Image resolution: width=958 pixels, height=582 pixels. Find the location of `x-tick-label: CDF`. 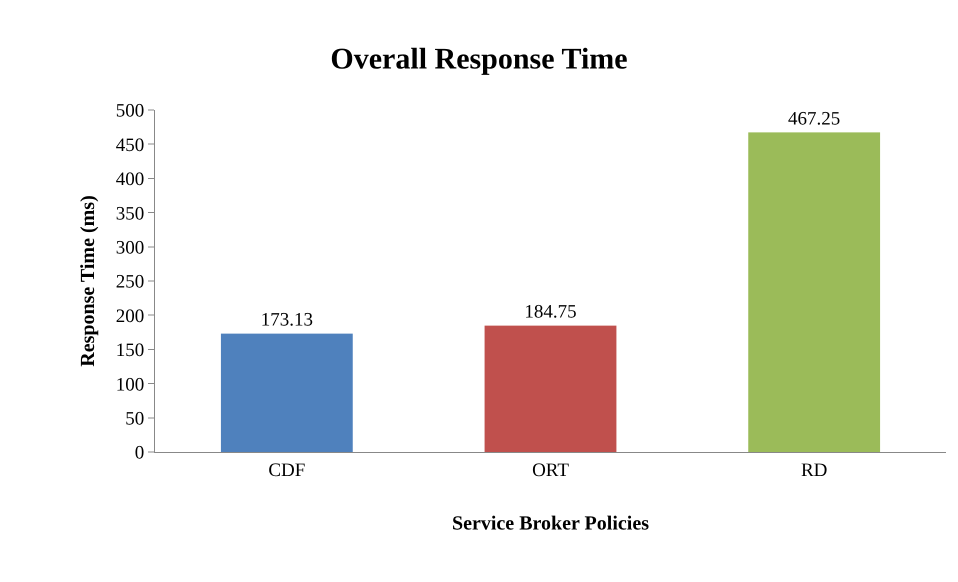

x-tick-label: CDF is located at coordinates (287, 470).